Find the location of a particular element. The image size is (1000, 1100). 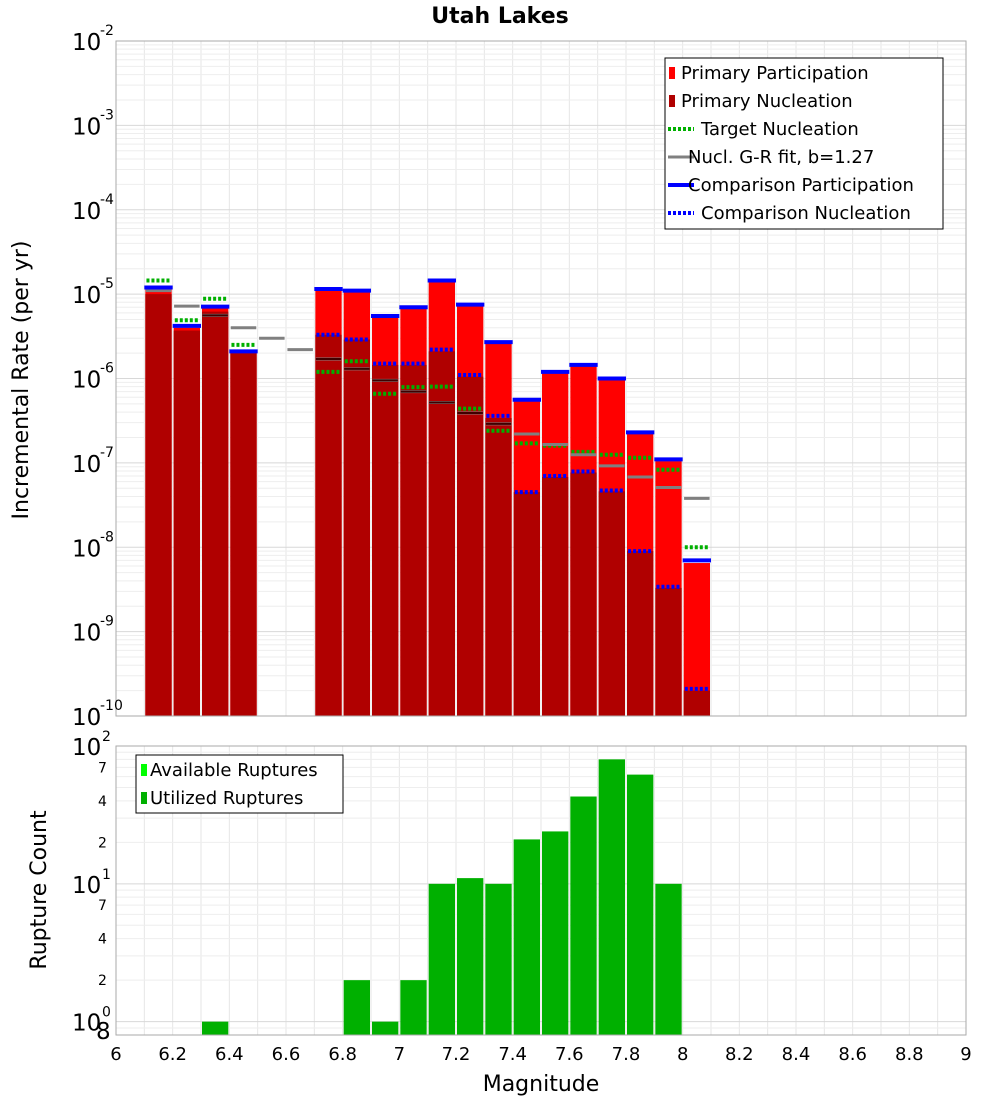

bottom-y-tick-exponent: 2 is located at coordinates (106, 737).